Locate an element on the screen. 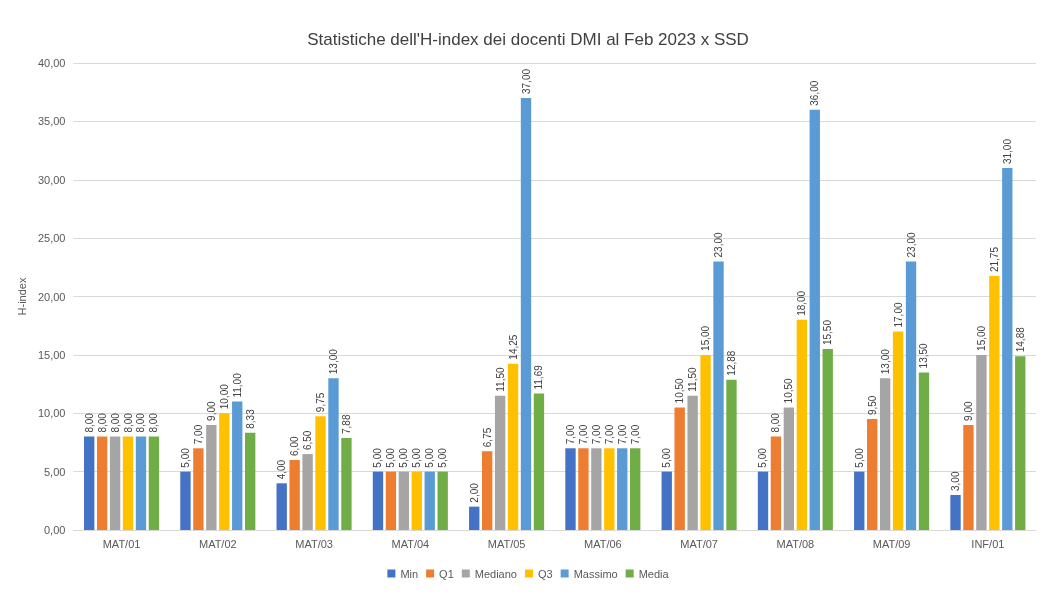  data-label: 3,00 is located at coordinates (956, 481).